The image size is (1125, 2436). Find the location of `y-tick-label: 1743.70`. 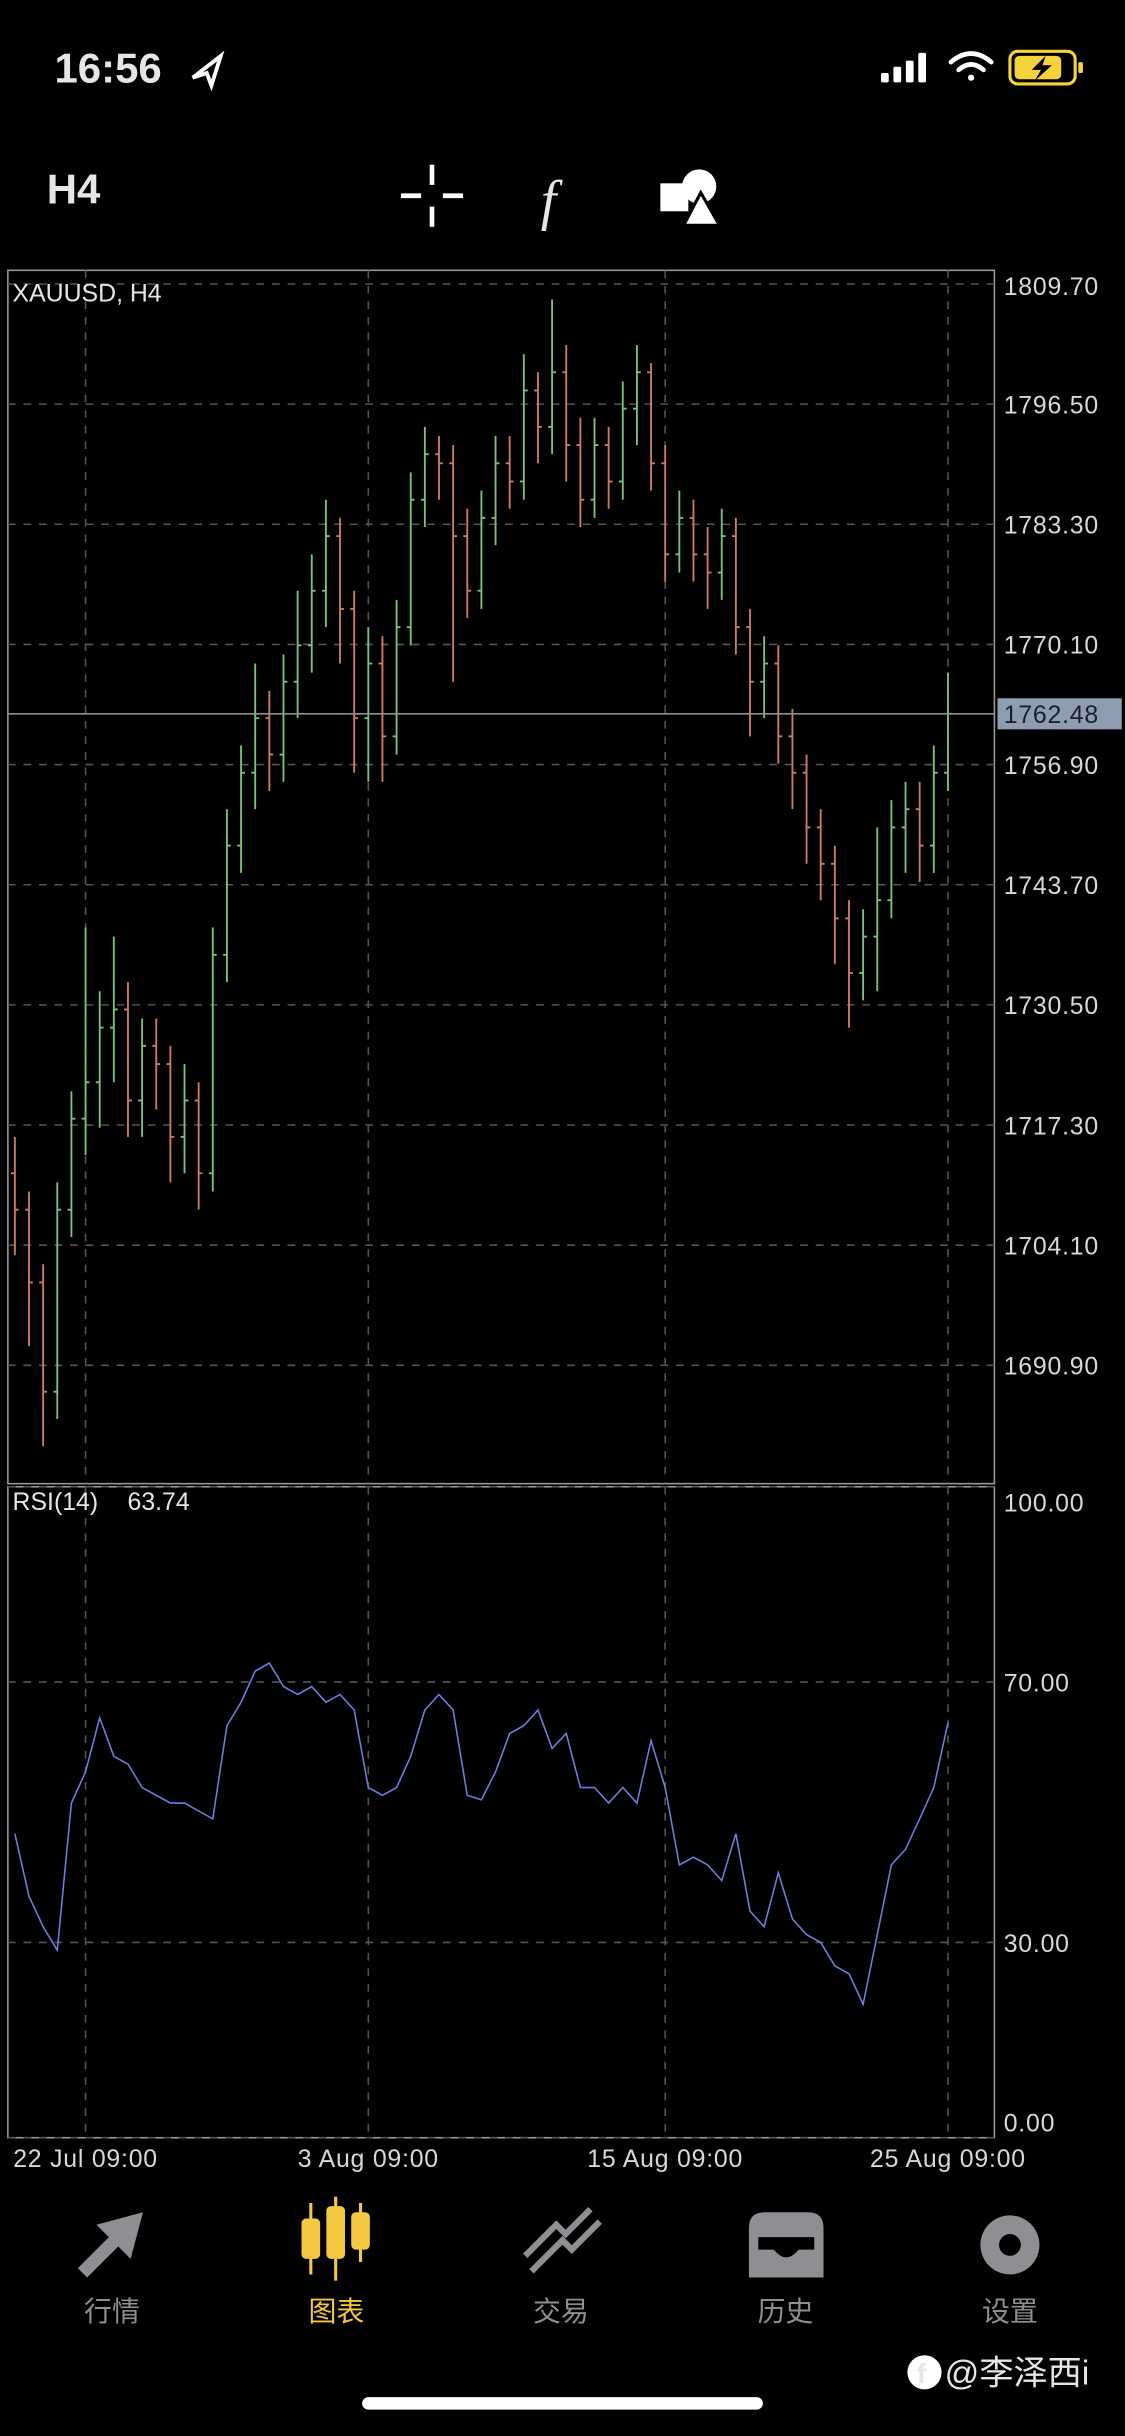

y-tick-label: 1743.70 is located at coordinates (1051, 886).